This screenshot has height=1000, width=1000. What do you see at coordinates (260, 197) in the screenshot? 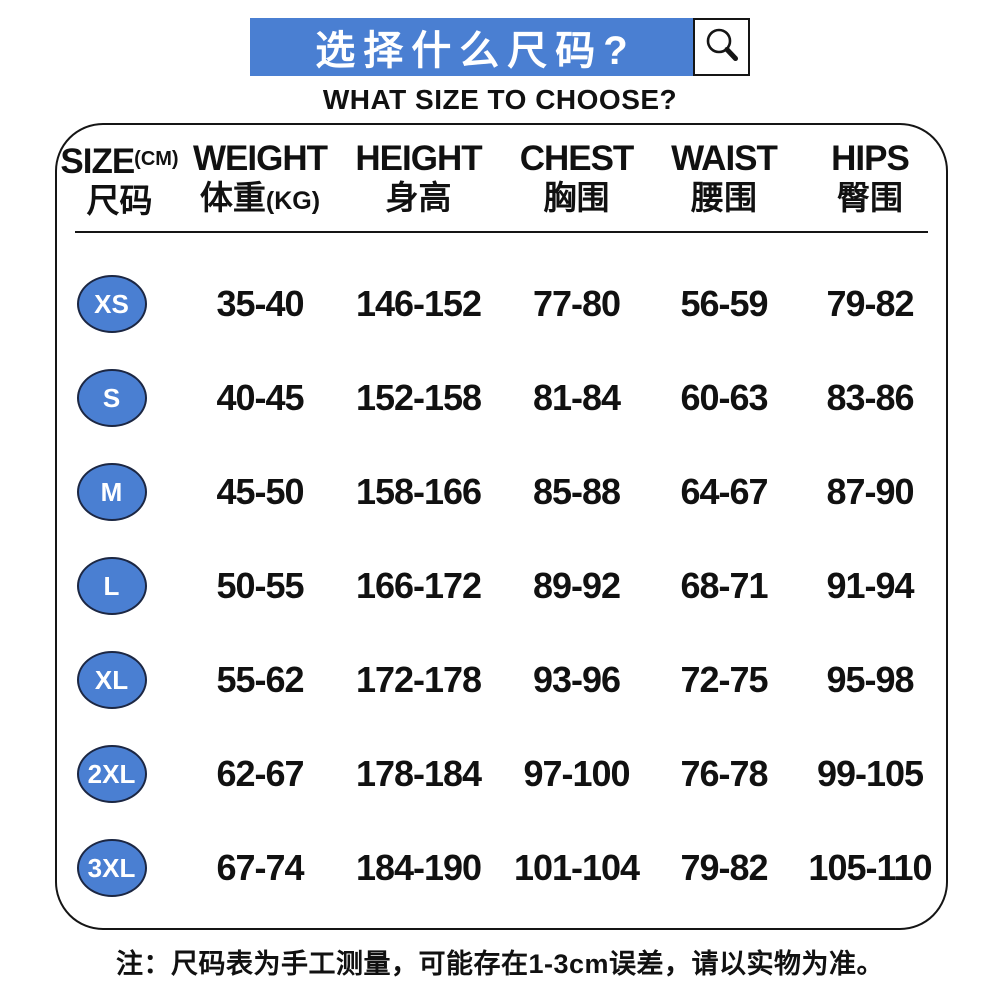
I see `column-label-cn: 体重(KG)` at bounding box center [260, 197].